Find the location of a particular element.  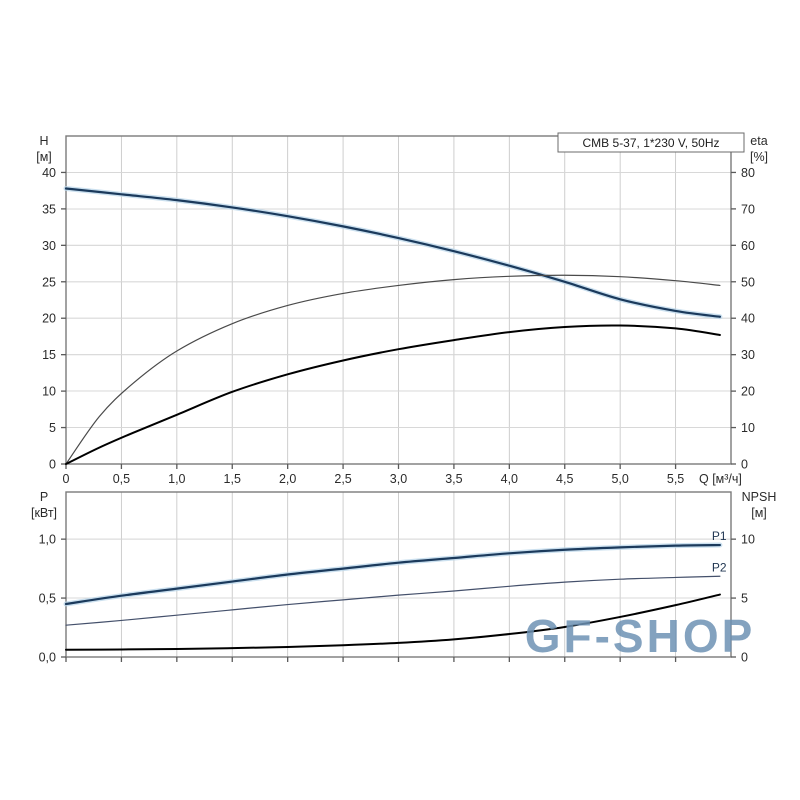

upper-curve-eta-motor-pump is located at coordinates (393, 394).